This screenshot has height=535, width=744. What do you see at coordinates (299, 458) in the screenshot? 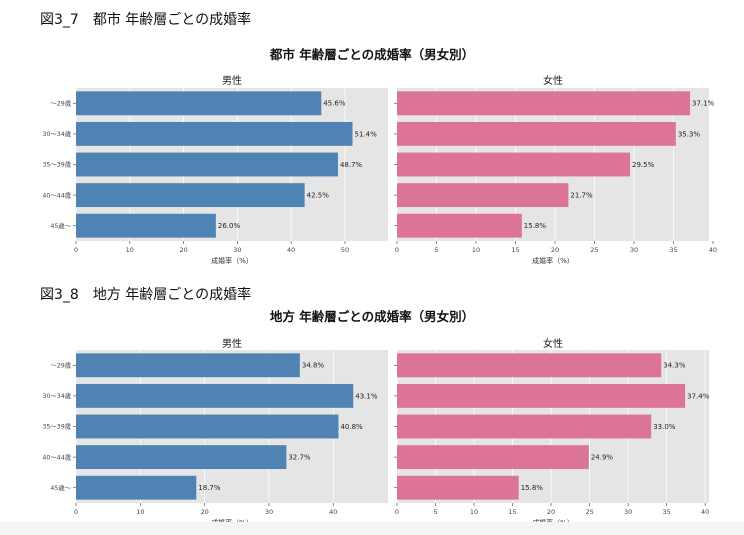
I see `bar-value-label: 32.7%` at bounding box center [299, 458].